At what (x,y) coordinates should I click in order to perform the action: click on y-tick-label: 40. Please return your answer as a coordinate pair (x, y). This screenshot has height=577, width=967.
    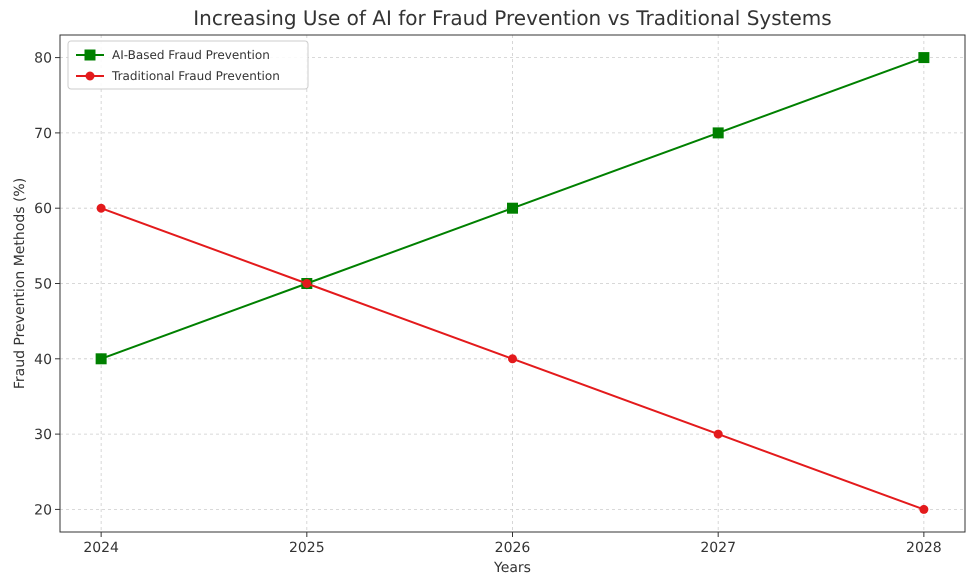
    Looking at the image, I should click on (43, 360).